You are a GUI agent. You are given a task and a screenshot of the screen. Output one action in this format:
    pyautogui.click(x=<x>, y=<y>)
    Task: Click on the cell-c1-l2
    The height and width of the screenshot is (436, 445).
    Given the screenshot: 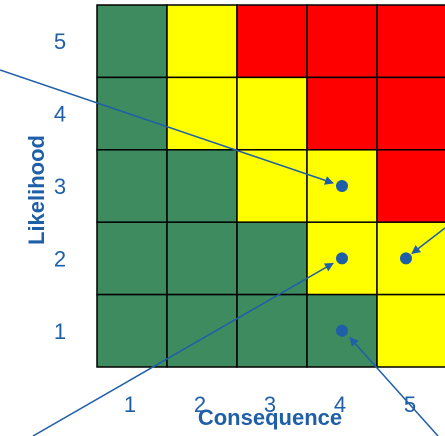 What is the action you would take?
    pyautogui.click(x=132, y=258)
    